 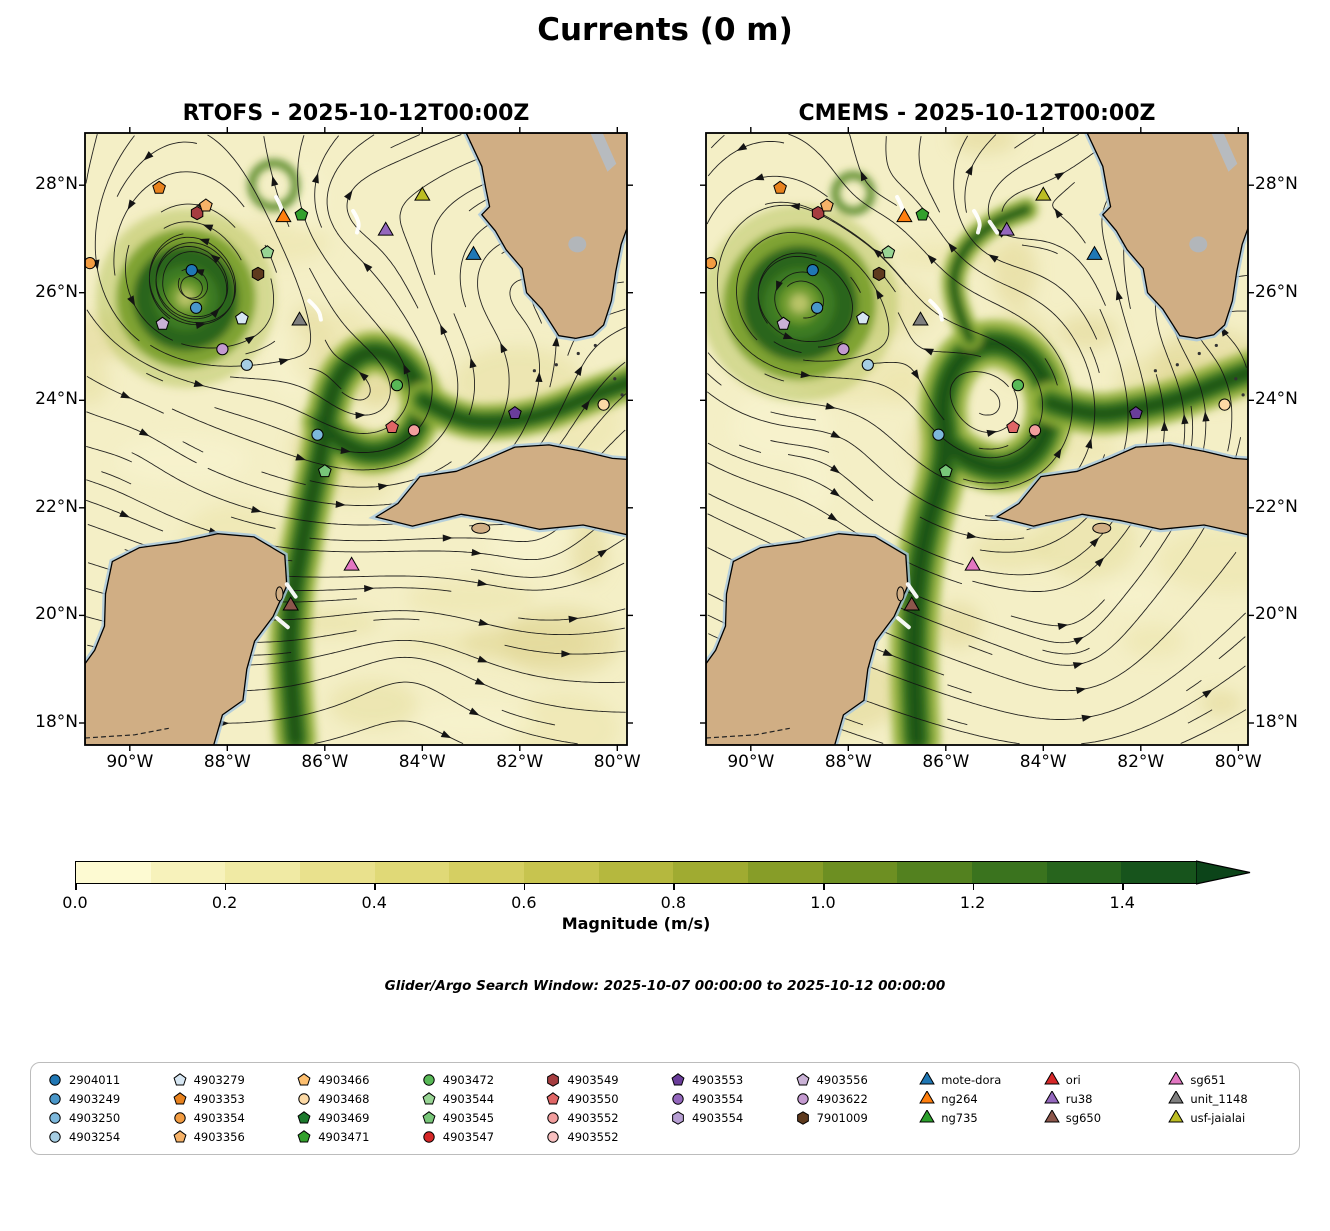 What do you see at coordinates (344, 1137) in the screenshot?
I see `legend-label: 4903471` at bounding box center [344, 1137].